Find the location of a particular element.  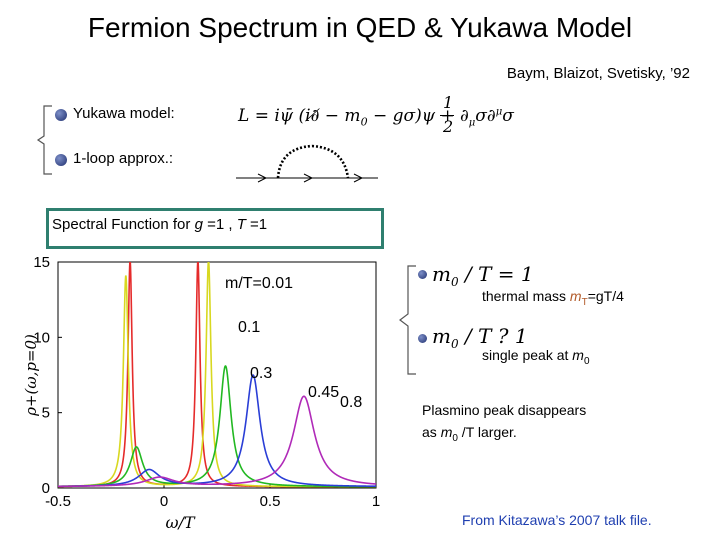

plasmino-note-line1: Plasmino peak disappears is located at coordinates (504, 410).